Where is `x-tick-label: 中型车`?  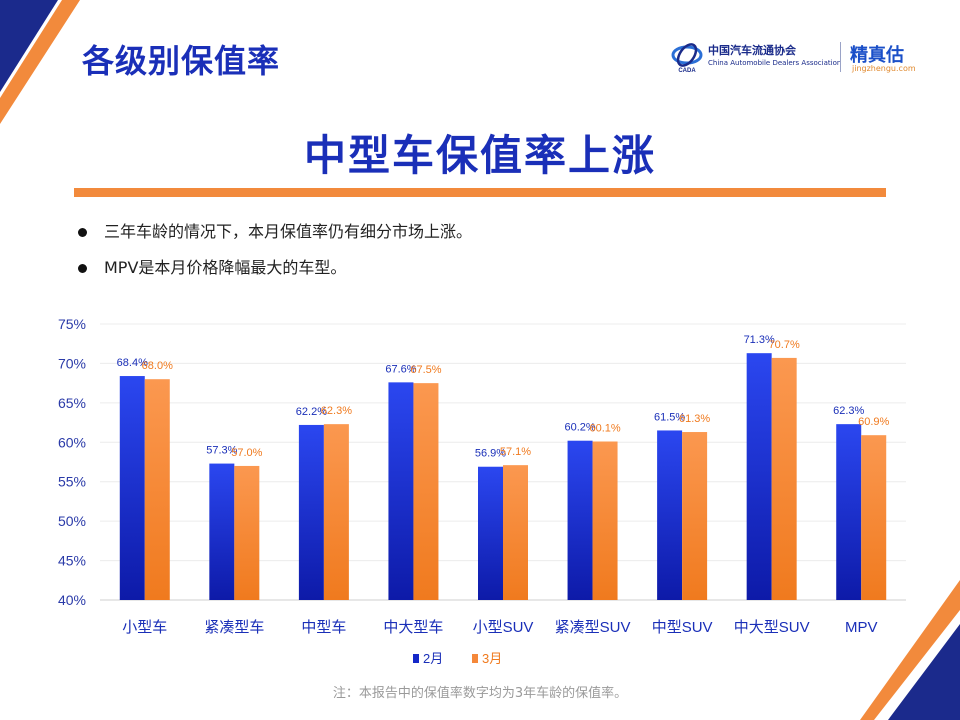
x-tick-label: 中型车 is located at coordinates (323, 627).